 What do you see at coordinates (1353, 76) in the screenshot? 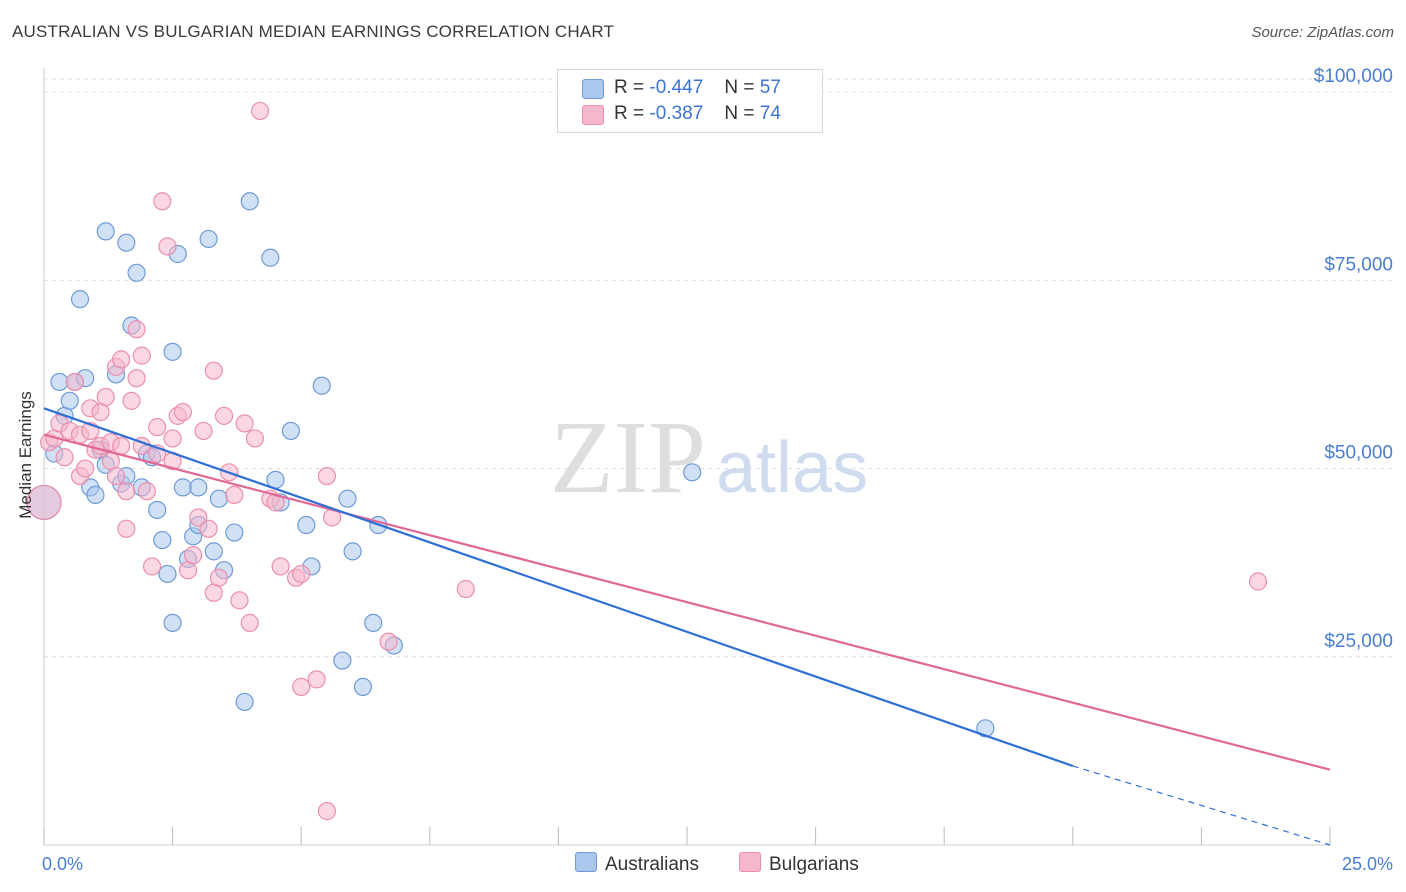
I see `y-tick-label: $100,000` at bounding box center [1353, 76].